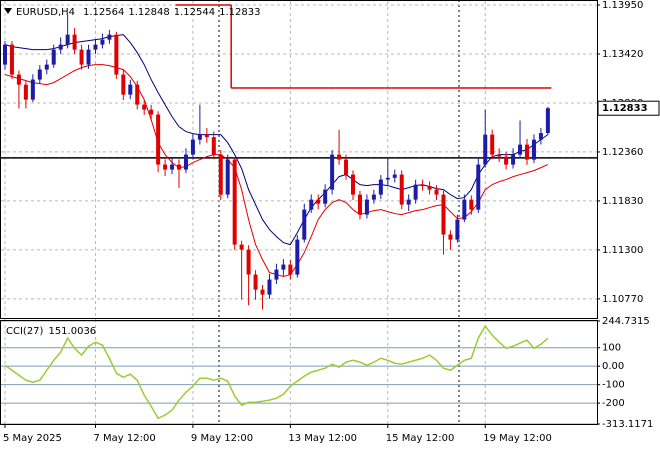  I want to click on y-tick-label: 0.00, so click(613, 366).